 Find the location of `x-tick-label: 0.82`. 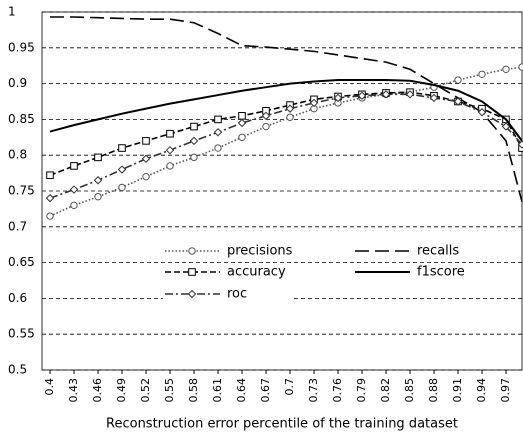

x-tick-label: 0.82 is located at coordinates (385, 390).